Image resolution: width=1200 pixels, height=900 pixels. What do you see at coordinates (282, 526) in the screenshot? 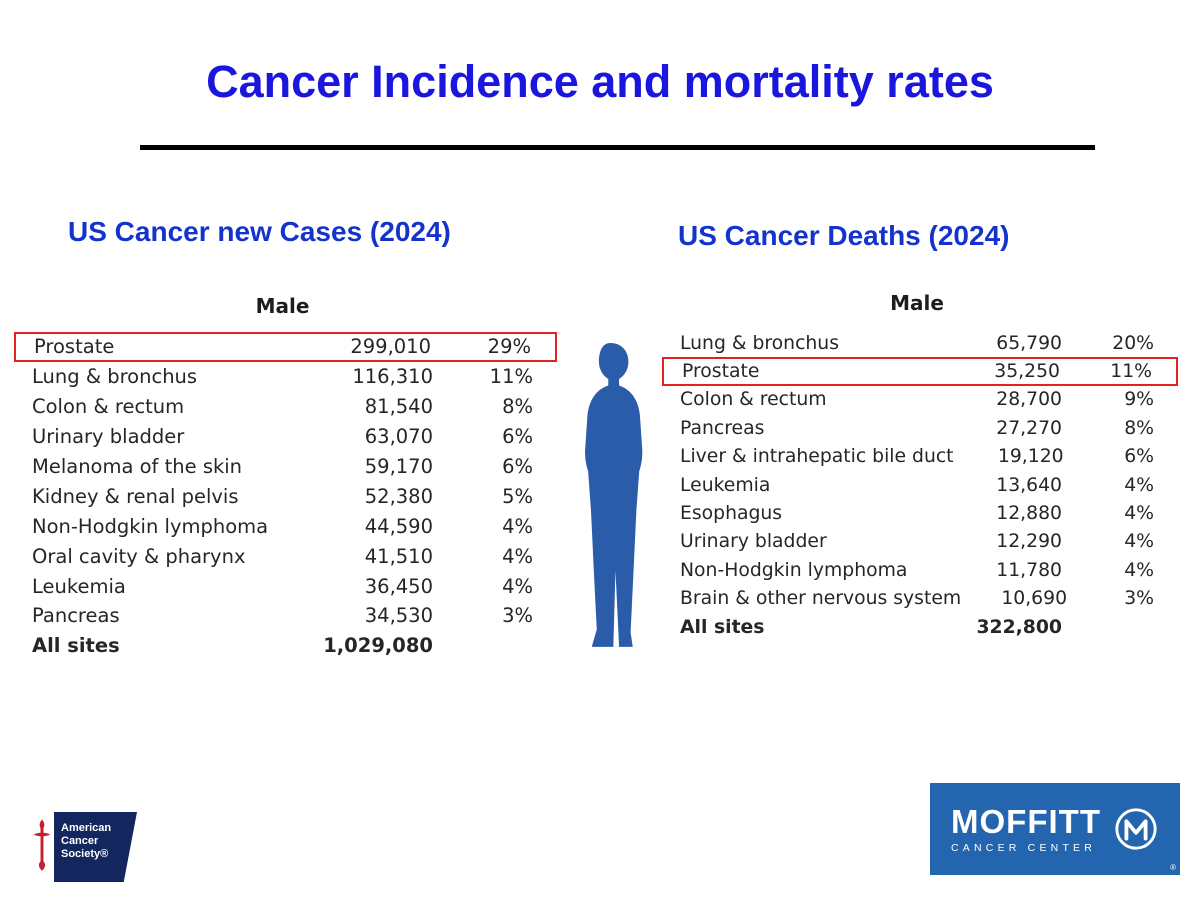
I see `table-row: Non-Hodgkin lymphoma 44,590 4%` at bounding box center [282, 526].